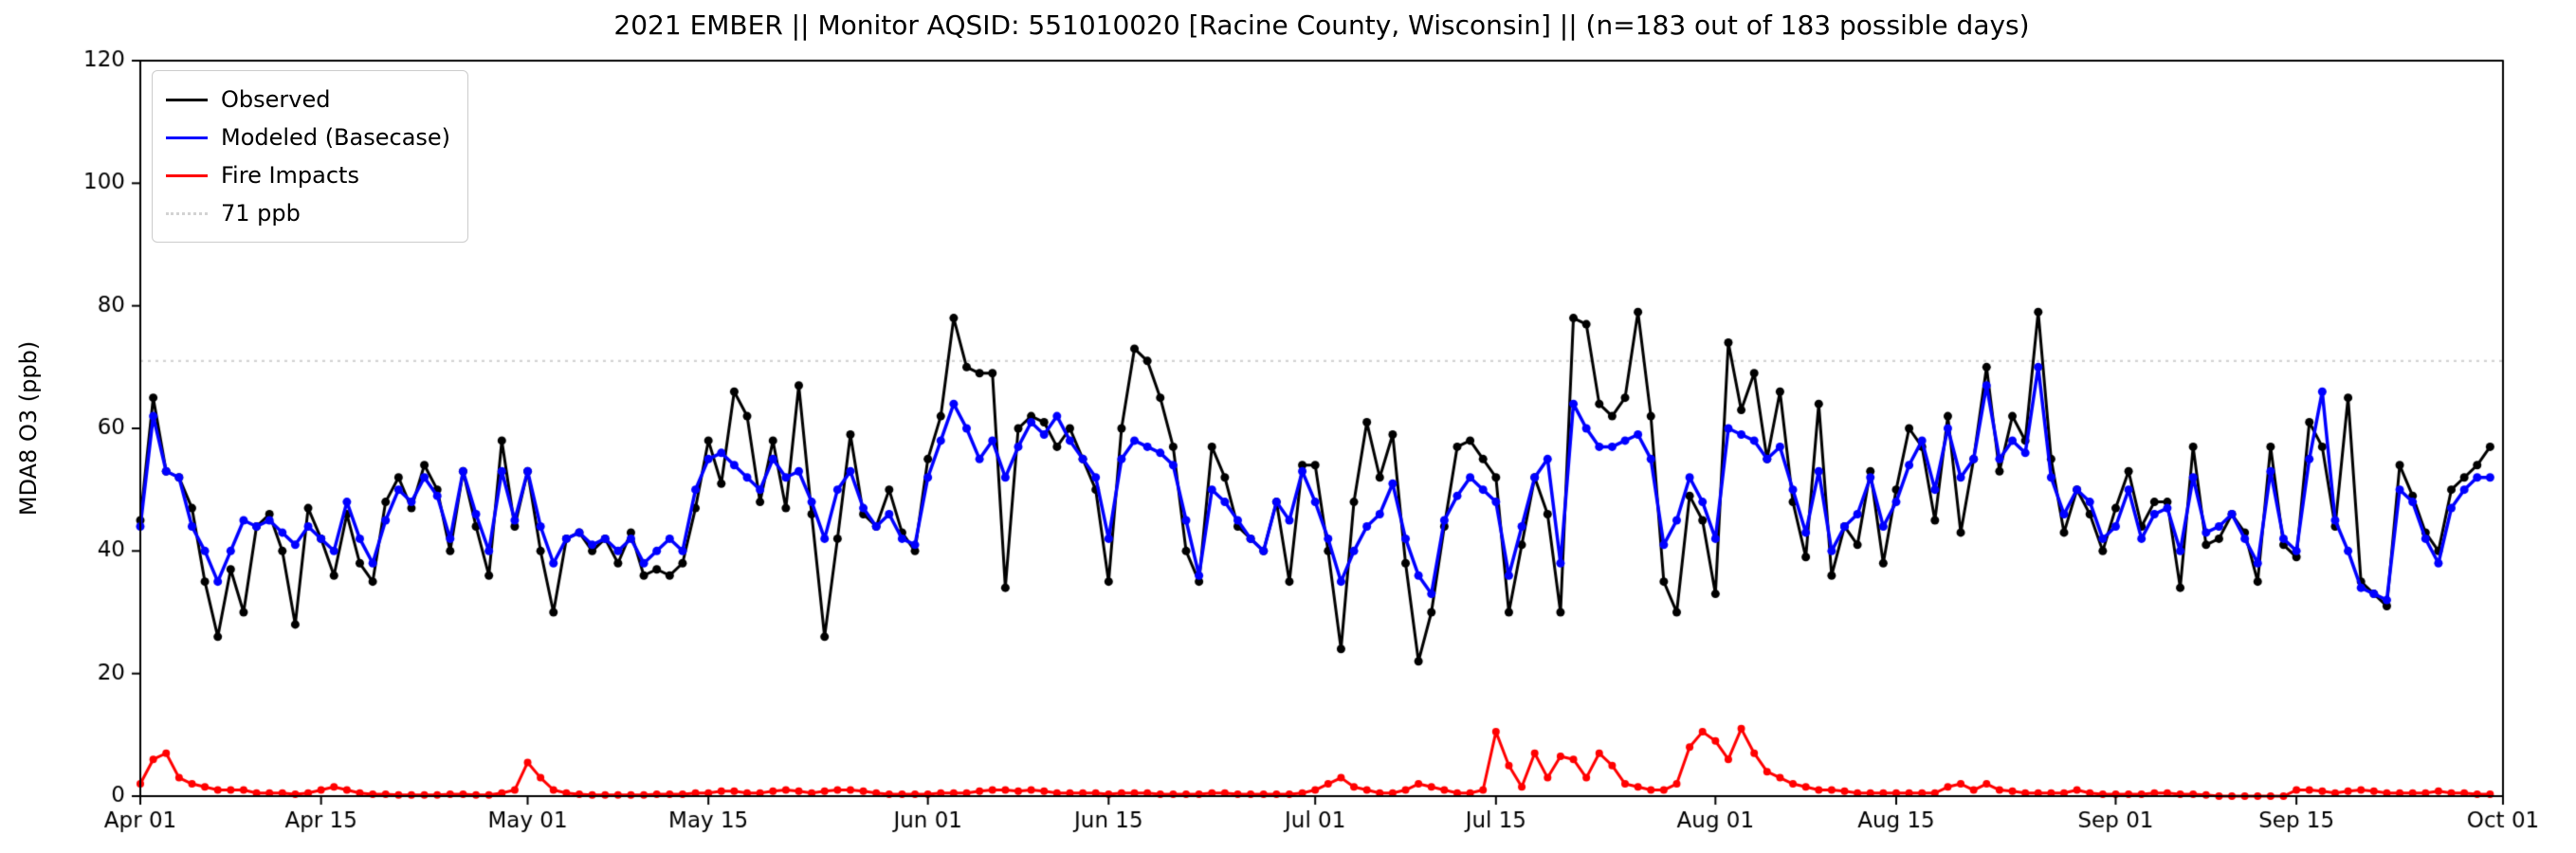  What do you see at coordinates (28, 428) in the screenshot?
I see `y-axis-label: MDA8 O3 (ppb)` at bounding box center [28, 428].